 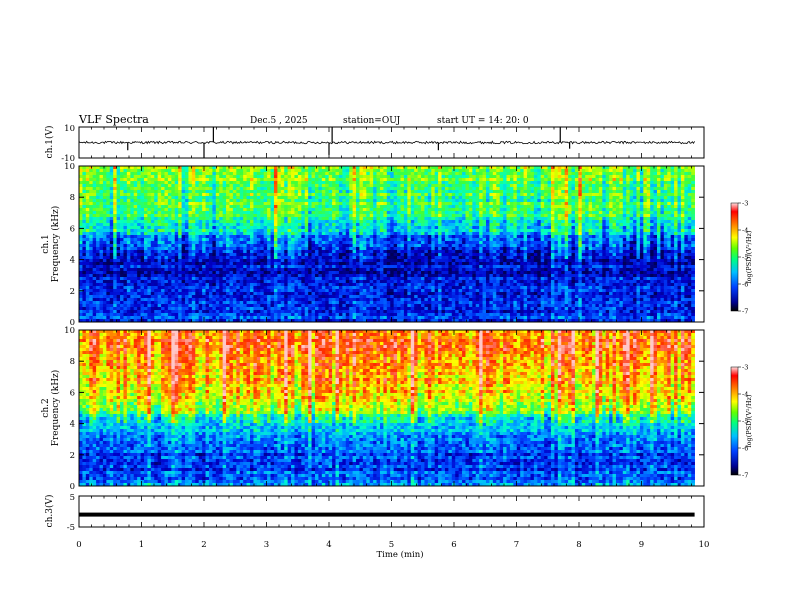 What do you see at coordinates (349, 142) in the screenshot?
I see `ch1-spikes` at bounding box center [349, 142].